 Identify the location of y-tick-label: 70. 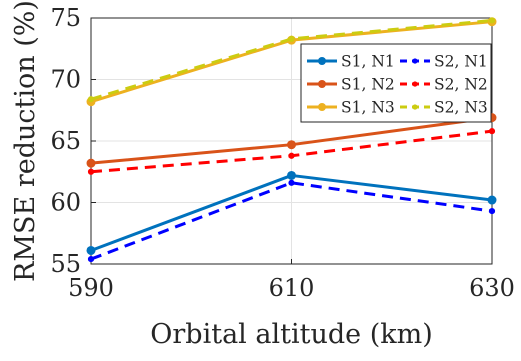
(65, 80).